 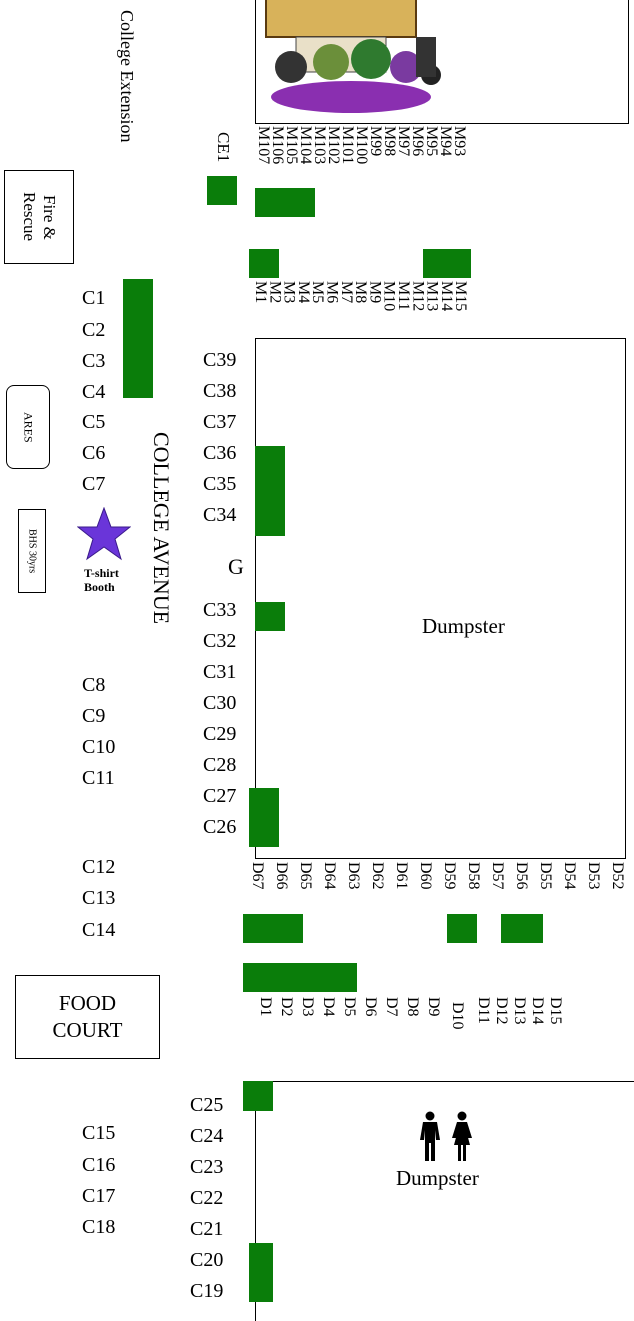 I want to click on booth-label-d65: D65, so click(x=305, y=876).